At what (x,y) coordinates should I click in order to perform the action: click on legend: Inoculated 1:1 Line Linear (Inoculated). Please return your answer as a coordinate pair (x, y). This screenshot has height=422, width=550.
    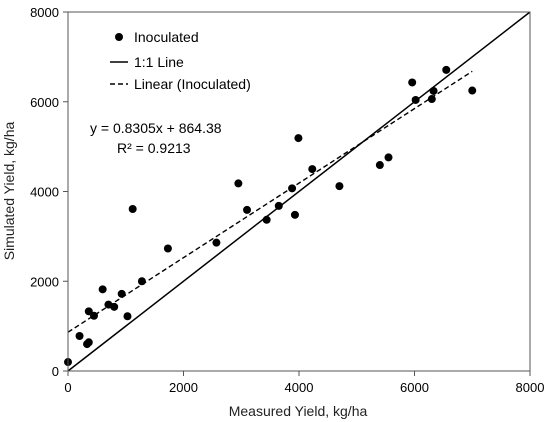
    Looking at the image, I should click on (180, 60).